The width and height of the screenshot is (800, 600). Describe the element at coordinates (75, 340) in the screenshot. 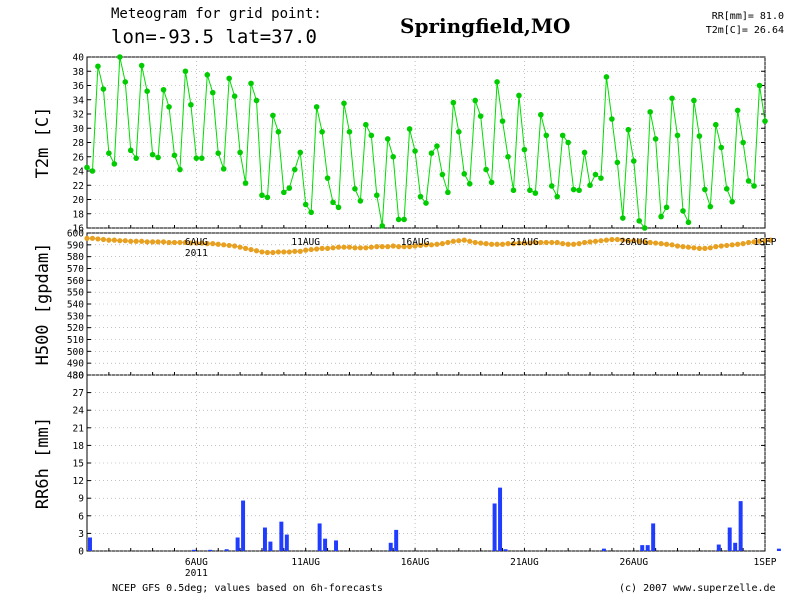

I see `y-tick-label: 510` at that location.